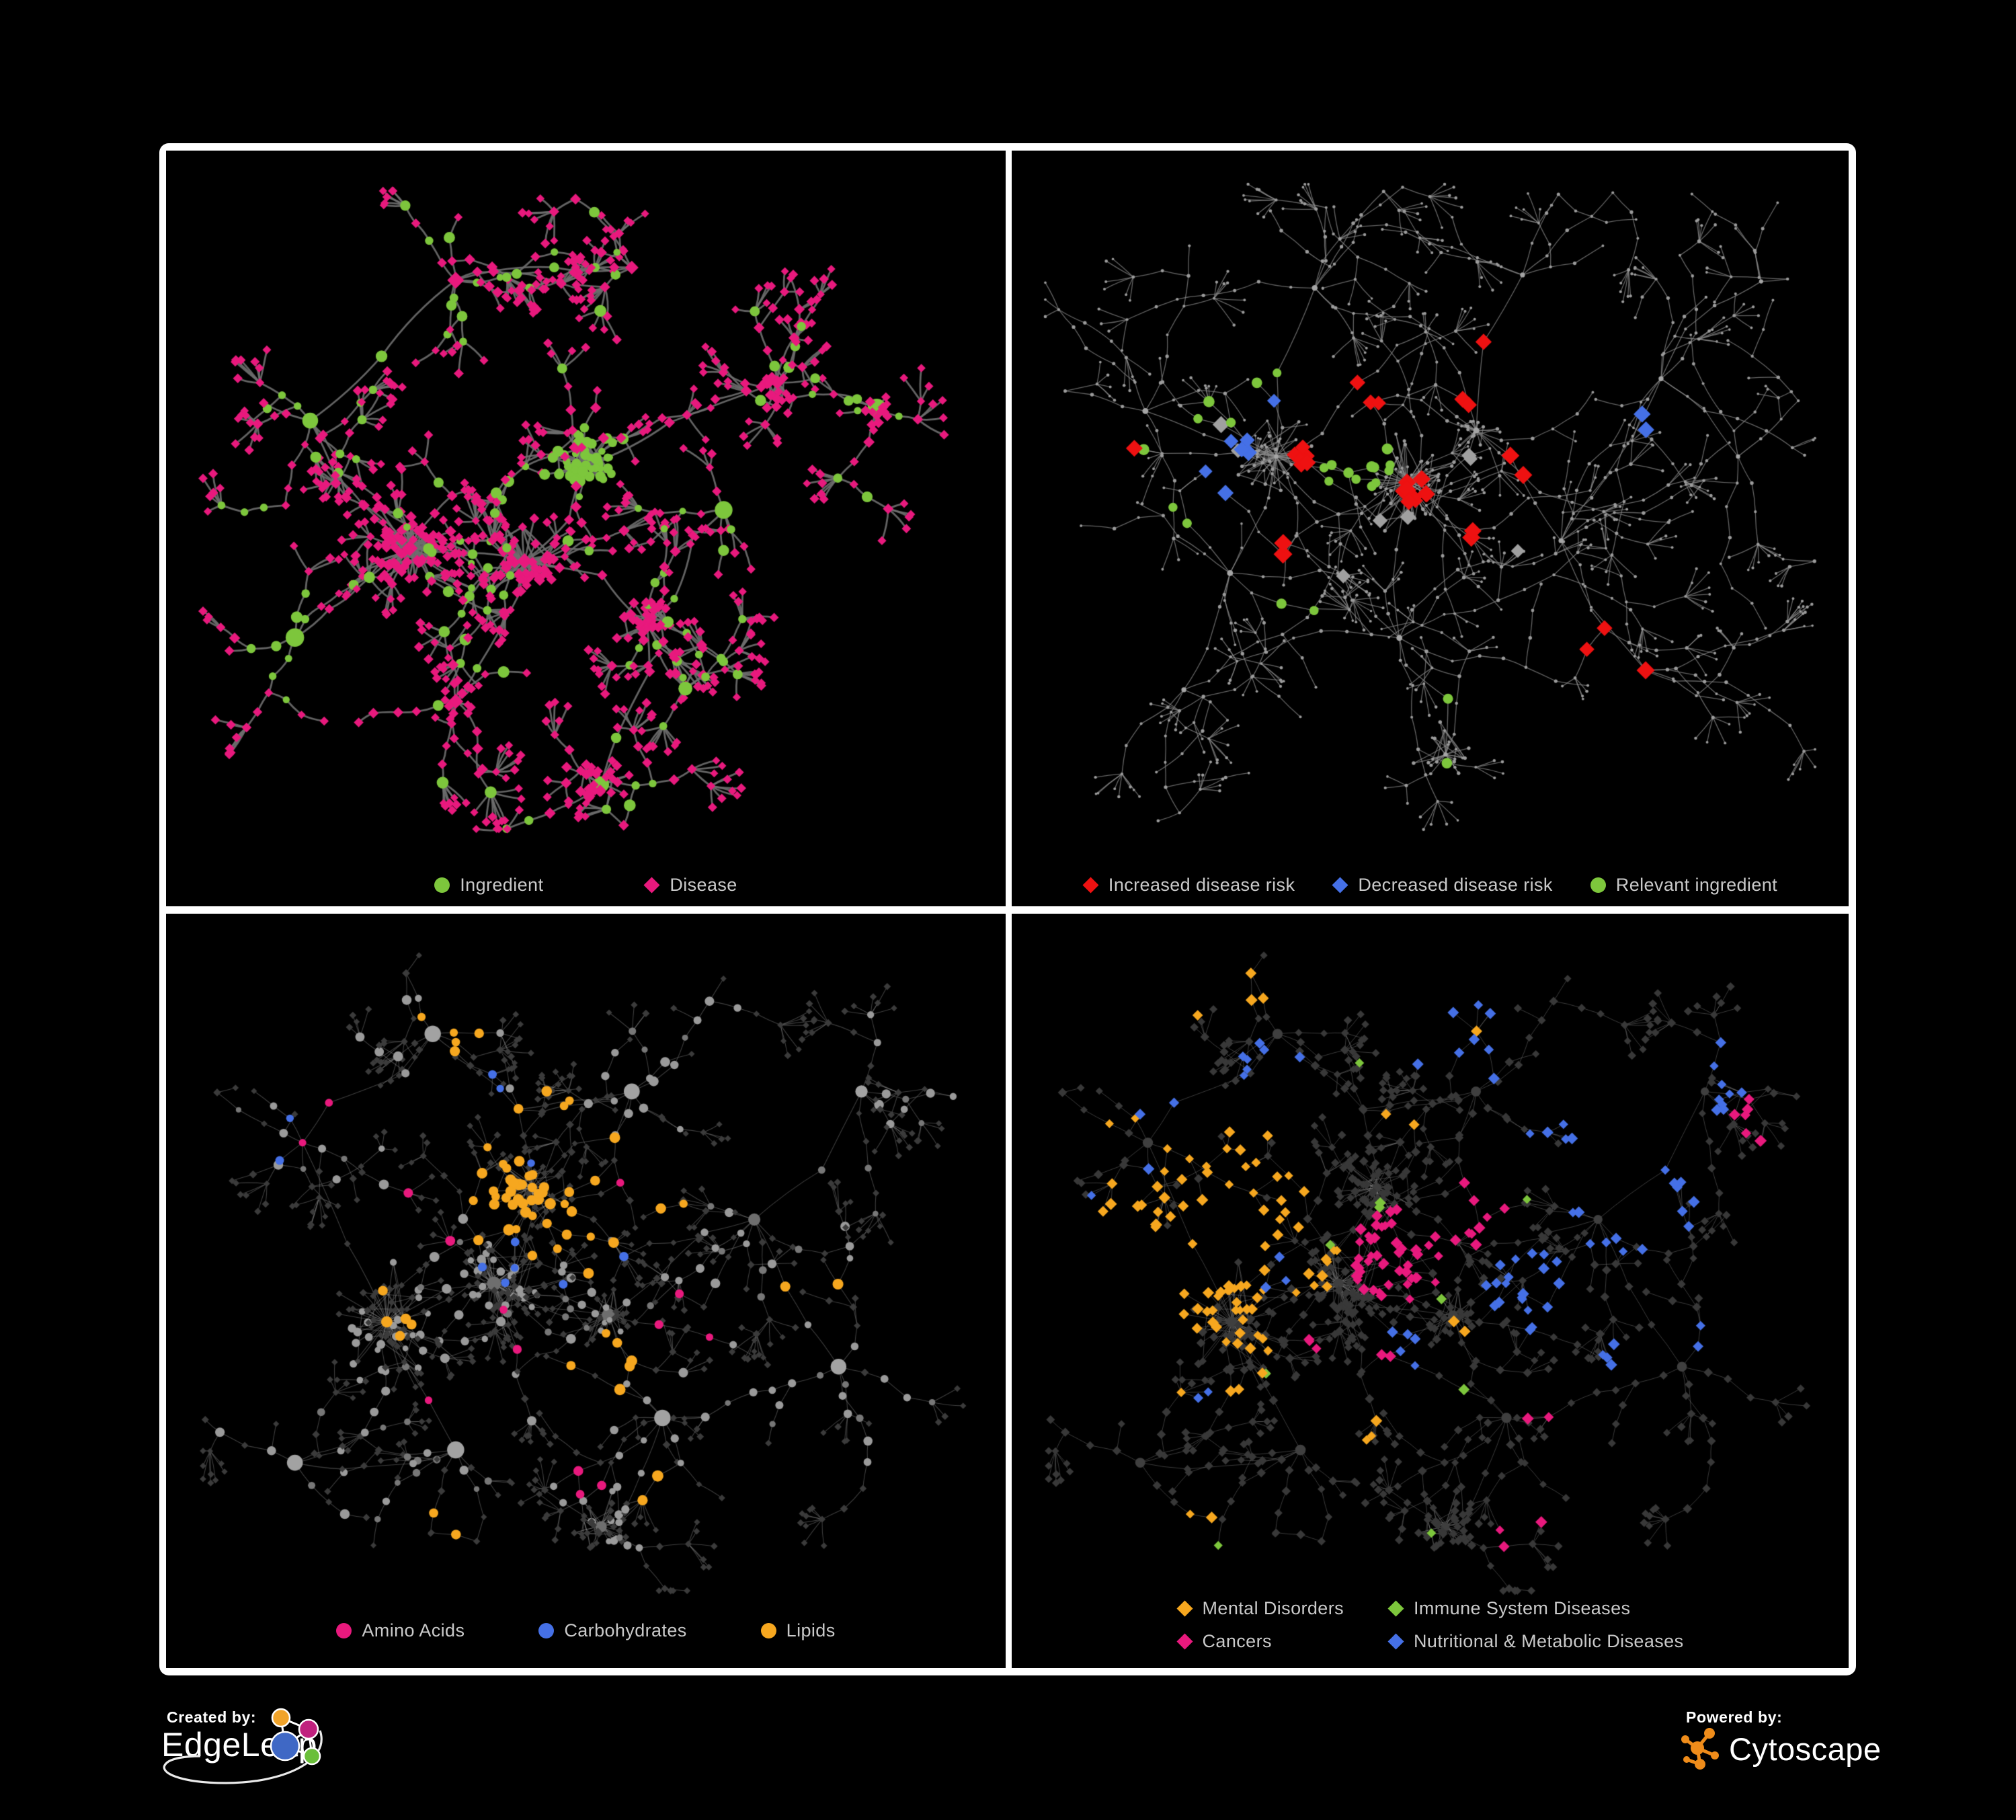  I want to click on legend-item: Relevant ingredient, so click(1683, 885).